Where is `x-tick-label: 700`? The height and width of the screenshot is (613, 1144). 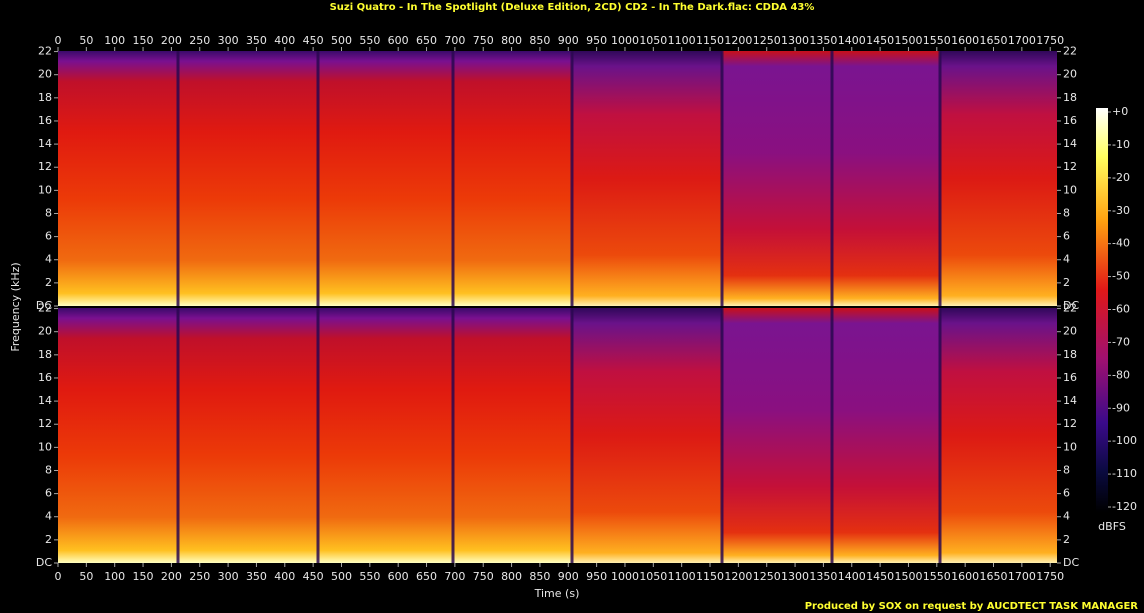
x-tick-label: 700 is located at coordinates (454, 576).